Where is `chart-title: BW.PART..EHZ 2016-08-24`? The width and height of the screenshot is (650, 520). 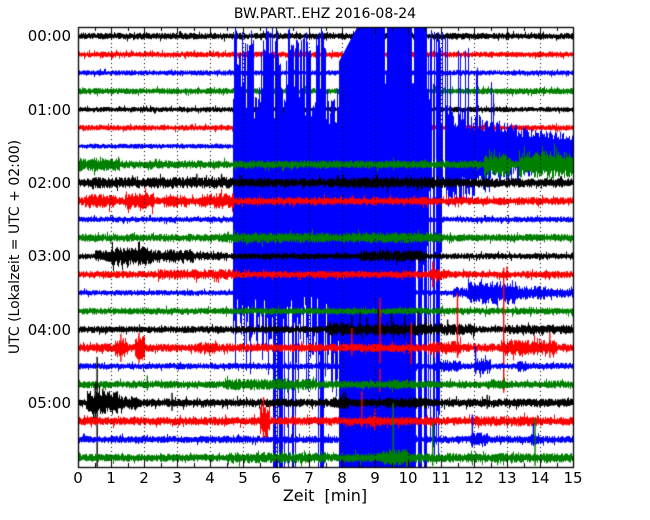 chart-title: BW.PART..EHZ 2016-08-24 is located at coordinates (325, 14).